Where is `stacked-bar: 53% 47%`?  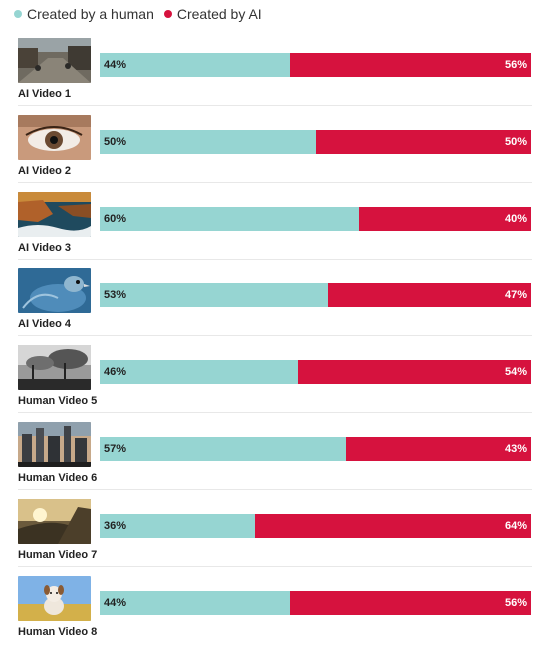
stacked-bar: 53% 47% is located at coordinates (315, 295).